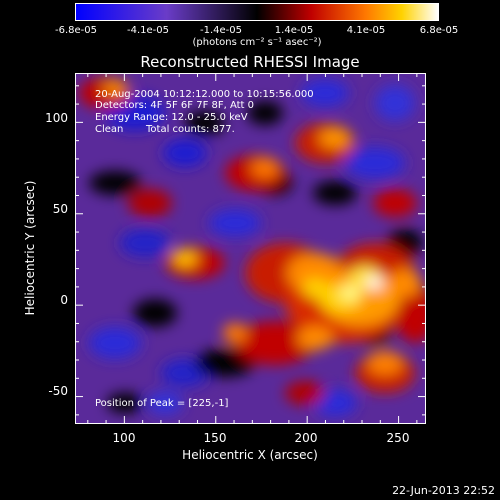 The image size is (500, 500). Describe the element at coordinates (250, 62) in the screenshot. I see `chart-title: Reconstructed RHESSI Image` at that location.